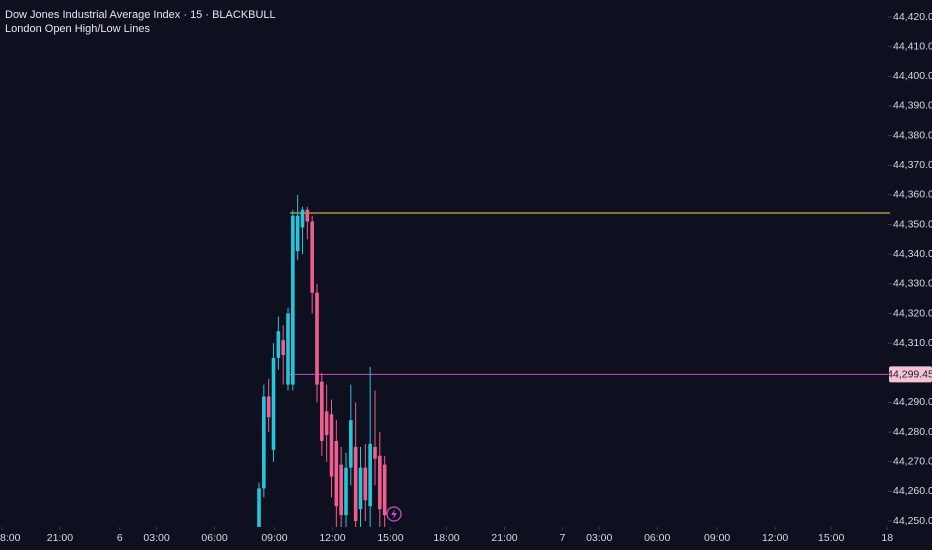  Describe the element at coordinates (887, 538) in the screenshot. I see `x-tick-label: 18` at that location.